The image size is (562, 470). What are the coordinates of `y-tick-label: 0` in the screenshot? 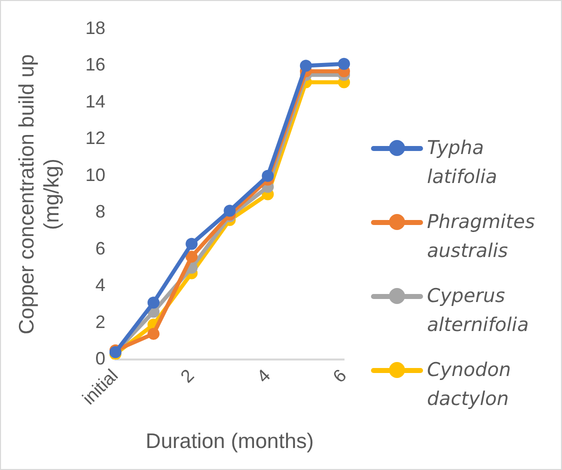 It's located at (100, 358).